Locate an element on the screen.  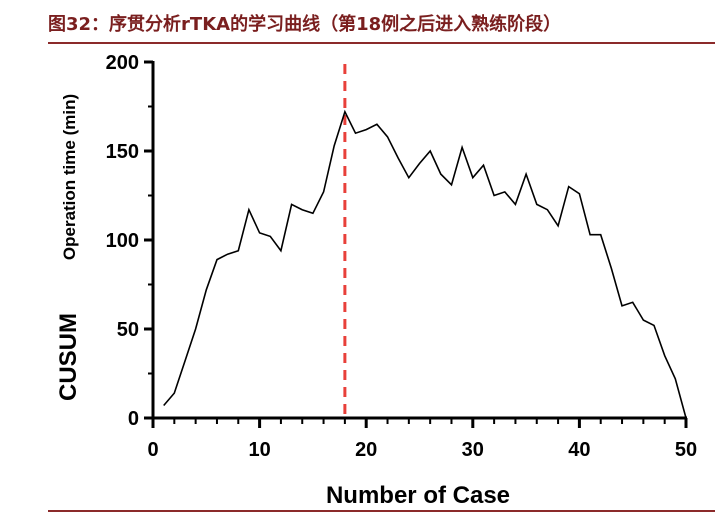
x-tick-label: 30 is located at coordinates (473, 450).